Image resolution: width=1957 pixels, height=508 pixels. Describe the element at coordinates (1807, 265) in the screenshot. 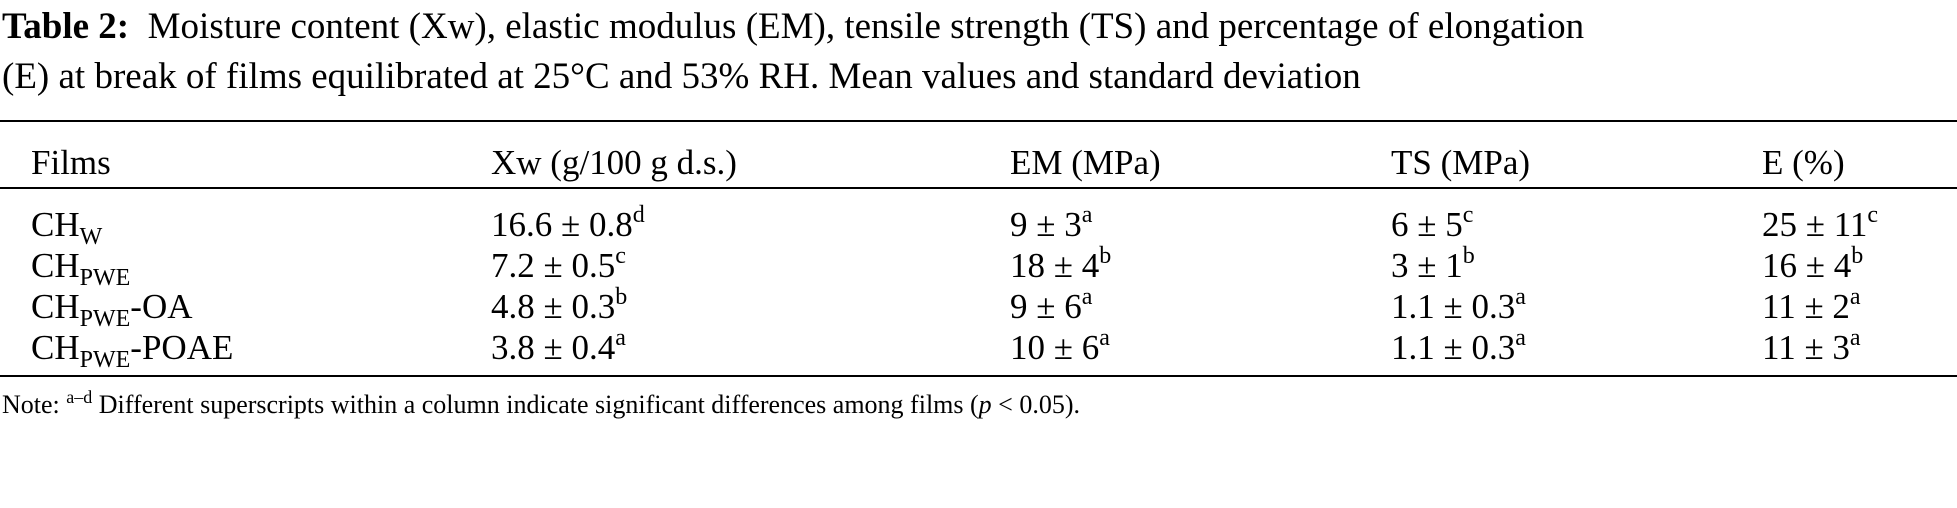

I see `value: 16 ± 4` at that location.